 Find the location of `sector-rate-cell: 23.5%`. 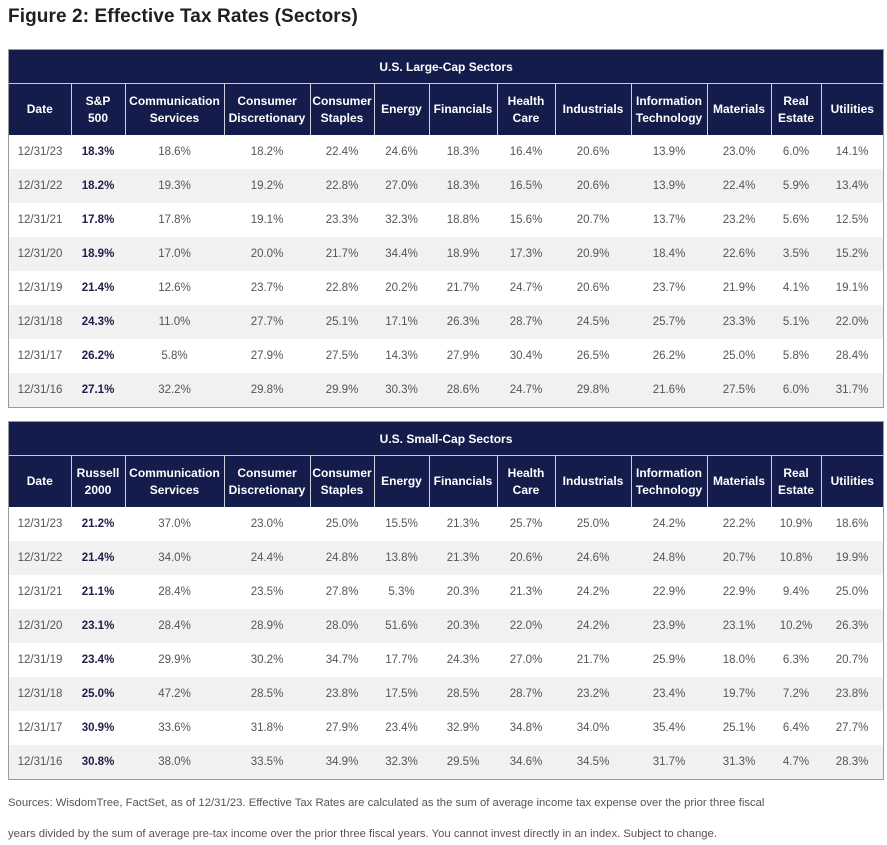

sector-rate-cell: 23.5% is located at coordinates (267, 592).